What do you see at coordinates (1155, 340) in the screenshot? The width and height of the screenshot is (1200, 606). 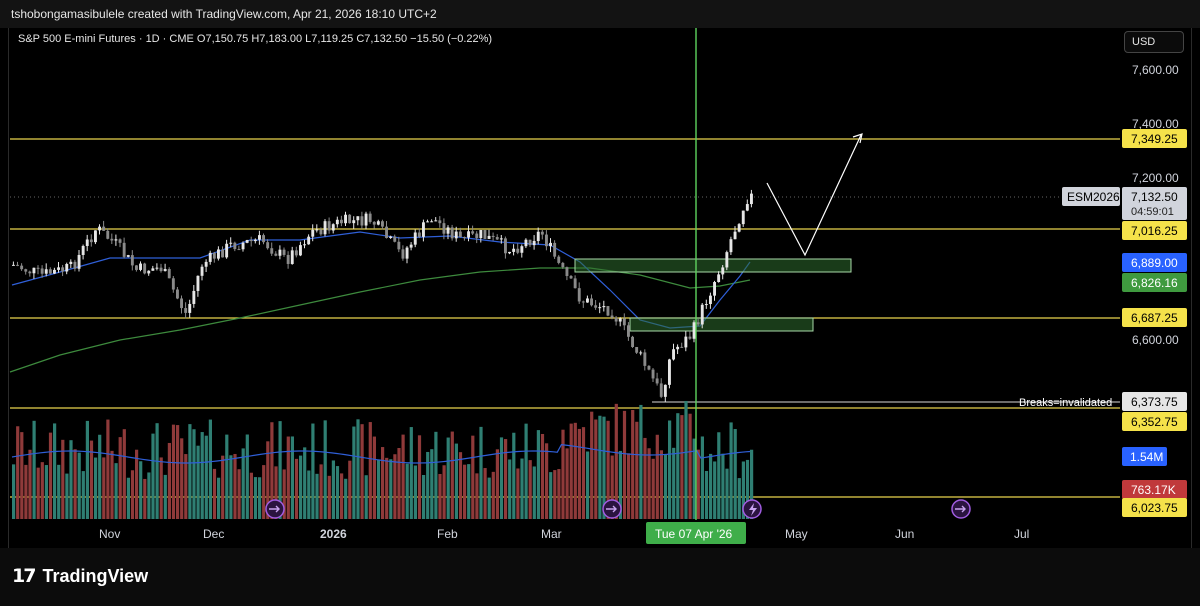 I see `price-tick: 6,600.00` at bounding box center [1155, 340].